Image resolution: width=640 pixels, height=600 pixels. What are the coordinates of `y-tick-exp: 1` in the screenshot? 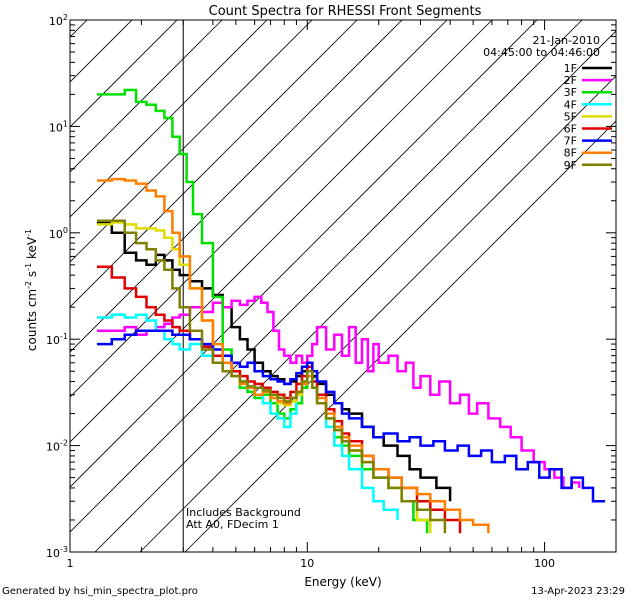 It's located at (65, 123).